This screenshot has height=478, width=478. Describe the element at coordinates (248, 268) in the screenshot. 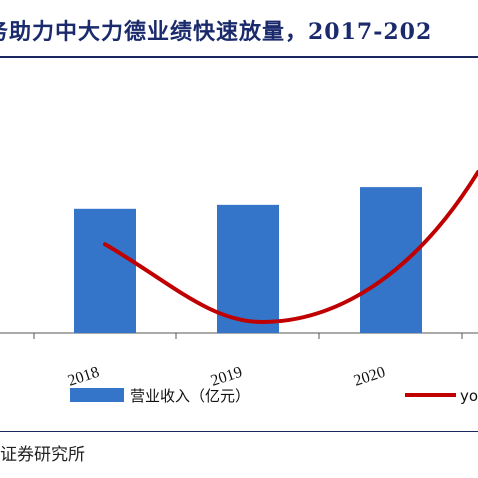

I see `bar-2019` at that location.